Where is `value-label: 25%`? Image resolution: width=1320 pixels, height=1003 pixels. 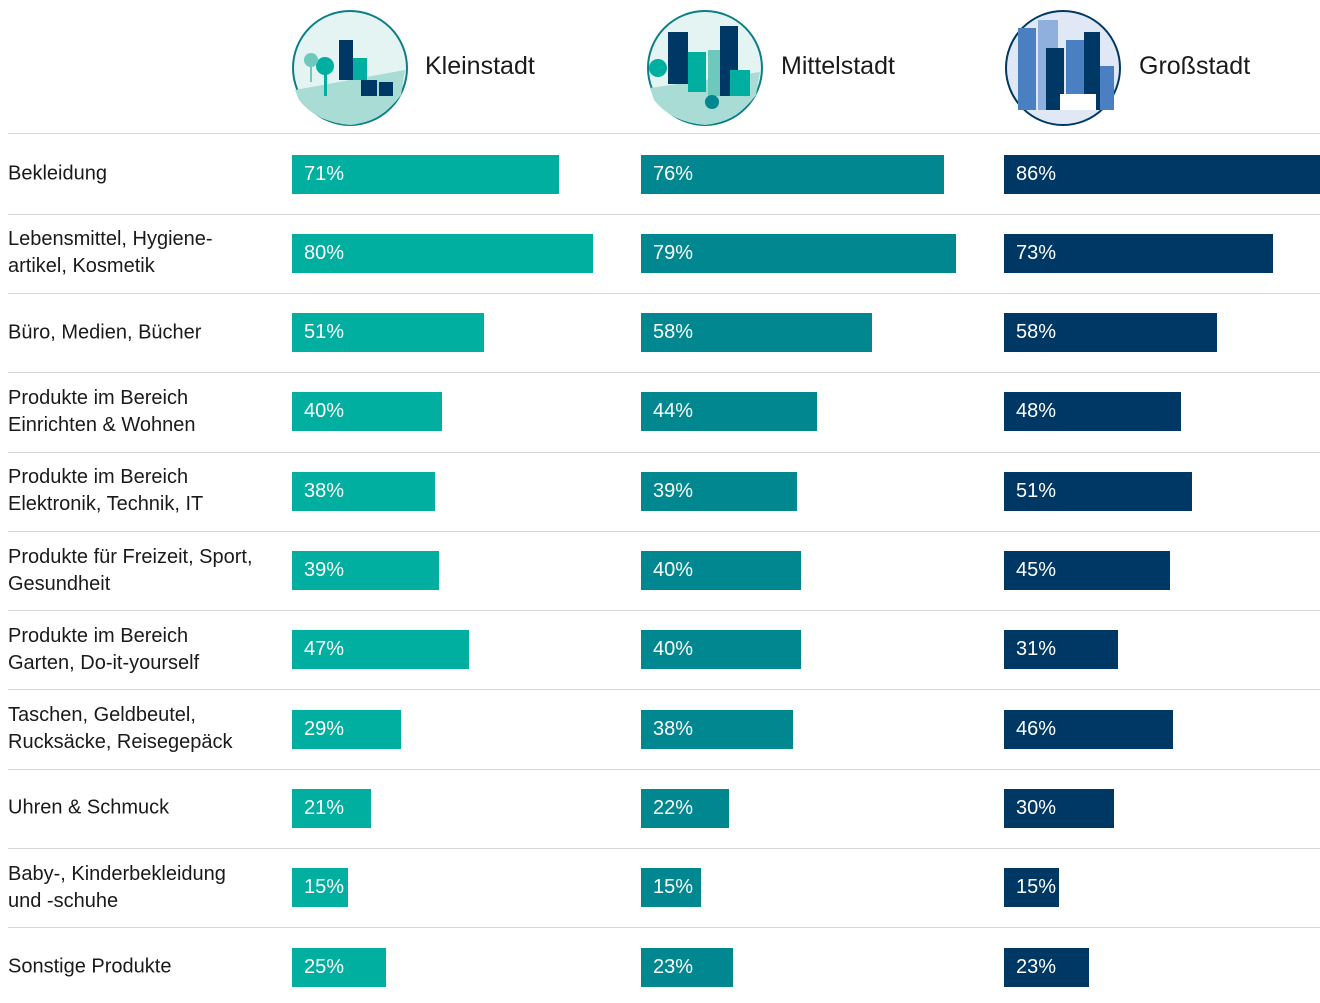
value-label: 25% is located at coordinates (324, 966).